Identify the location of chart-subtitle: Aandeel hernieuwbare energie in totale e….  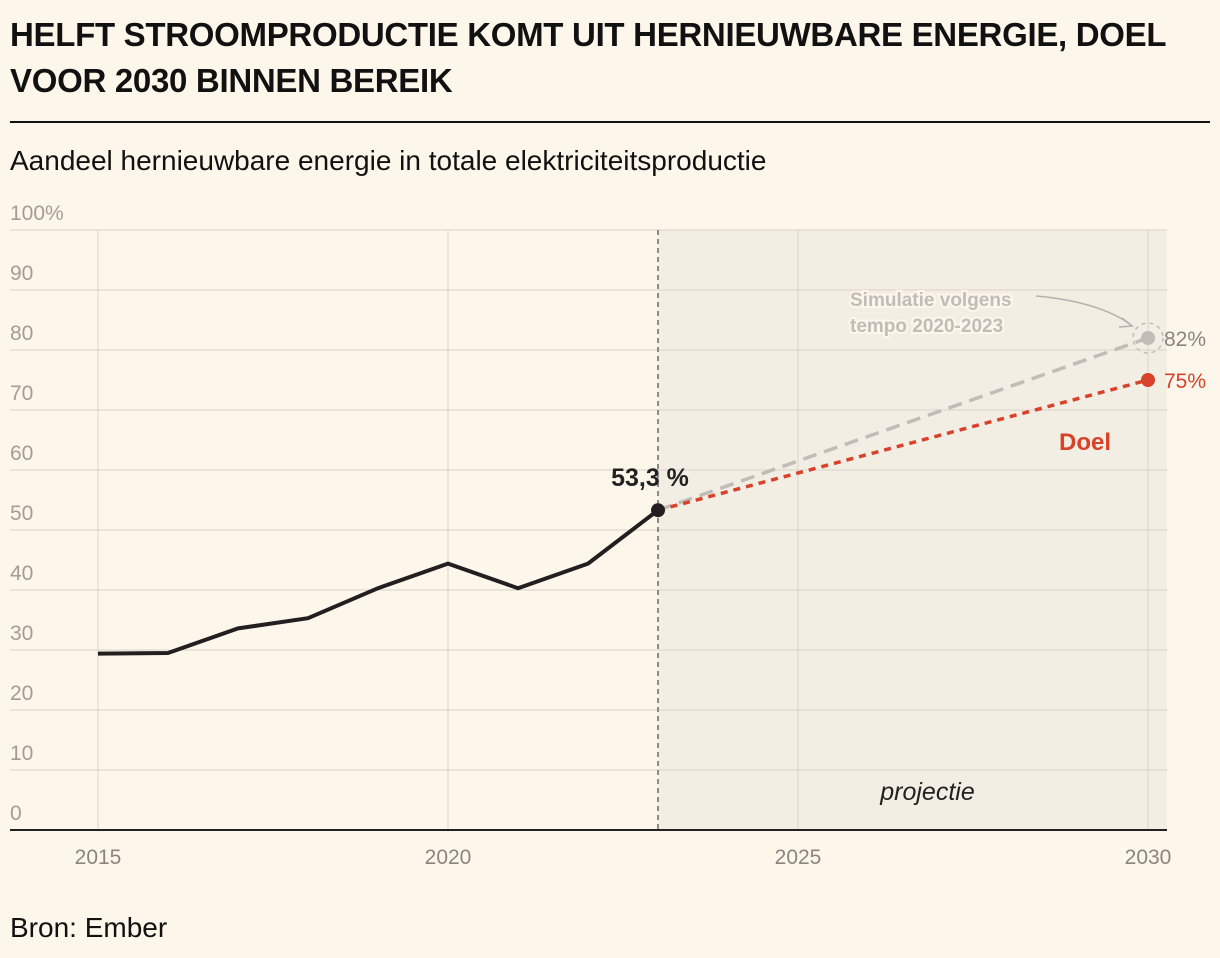
(388, 160).